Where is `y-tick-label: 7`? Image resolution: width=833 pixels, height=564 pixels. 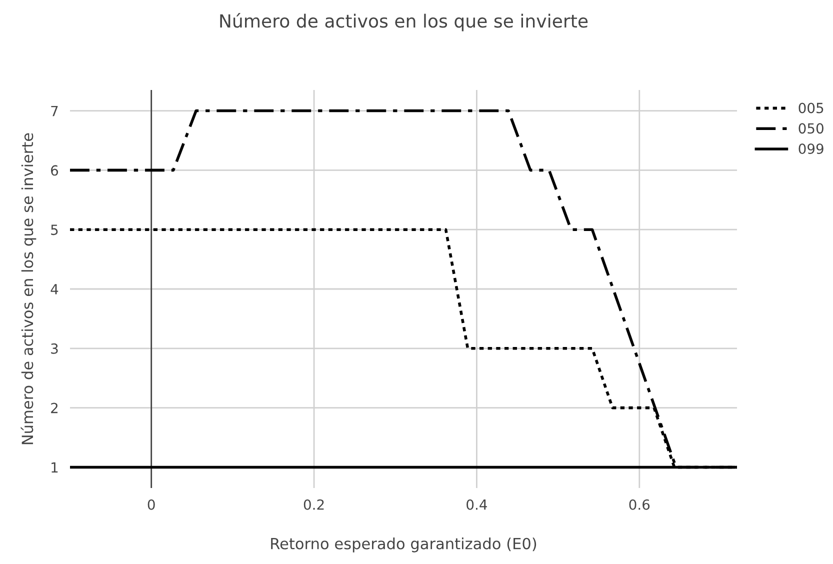 y-tick-label: 7 is located at coordinates (54, 111).